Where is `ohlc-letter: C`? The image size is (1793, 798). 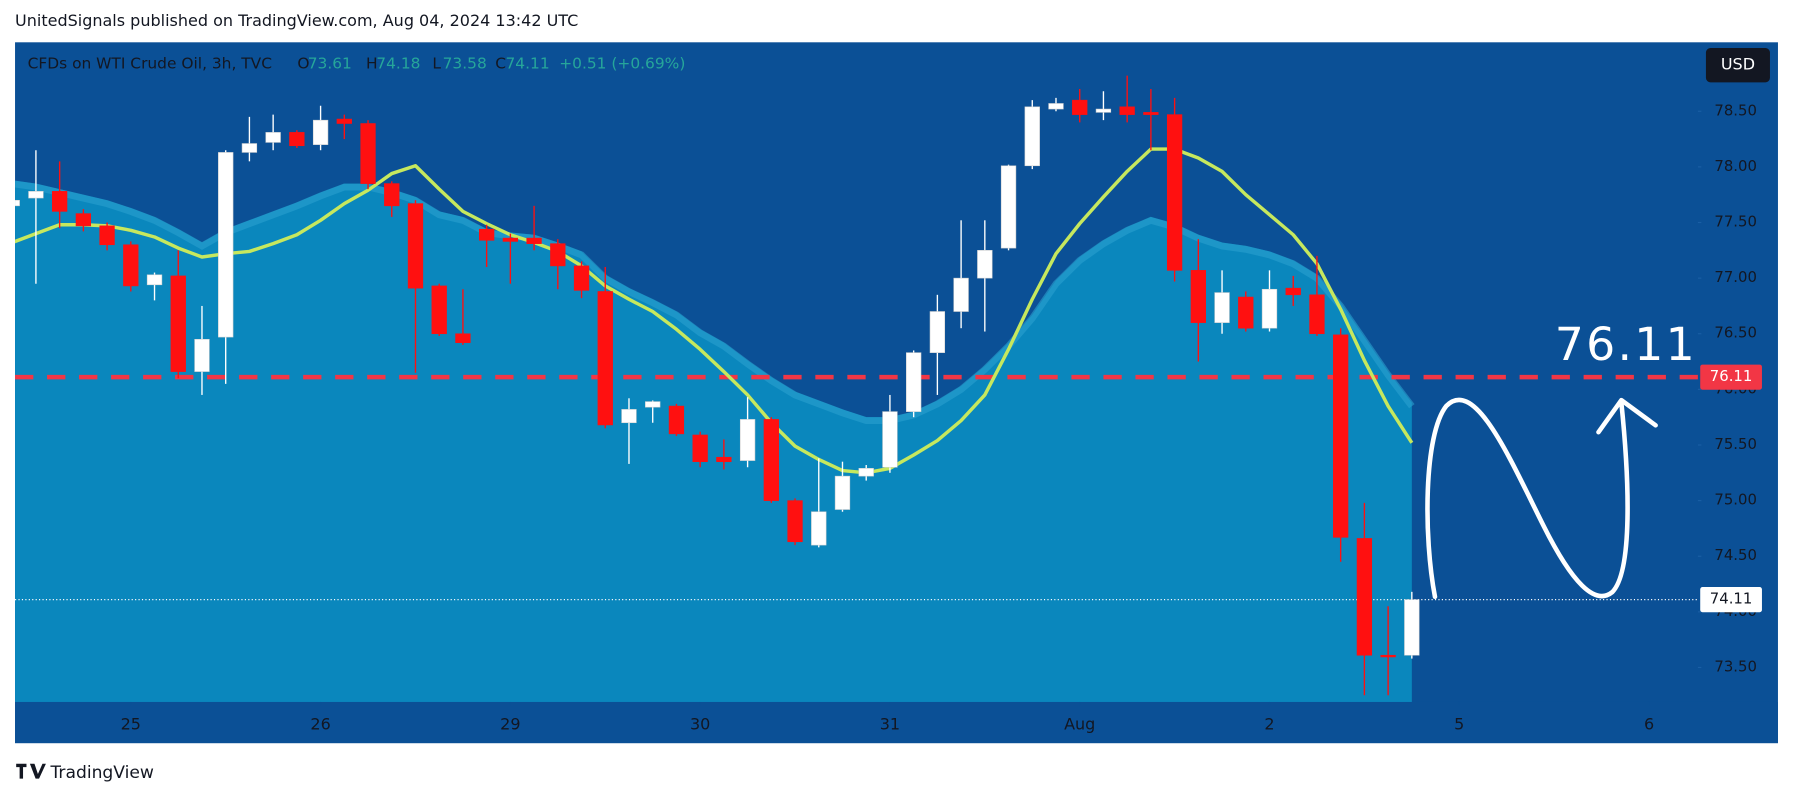
ohlc-letter: C is located at coordinates (500, 64).